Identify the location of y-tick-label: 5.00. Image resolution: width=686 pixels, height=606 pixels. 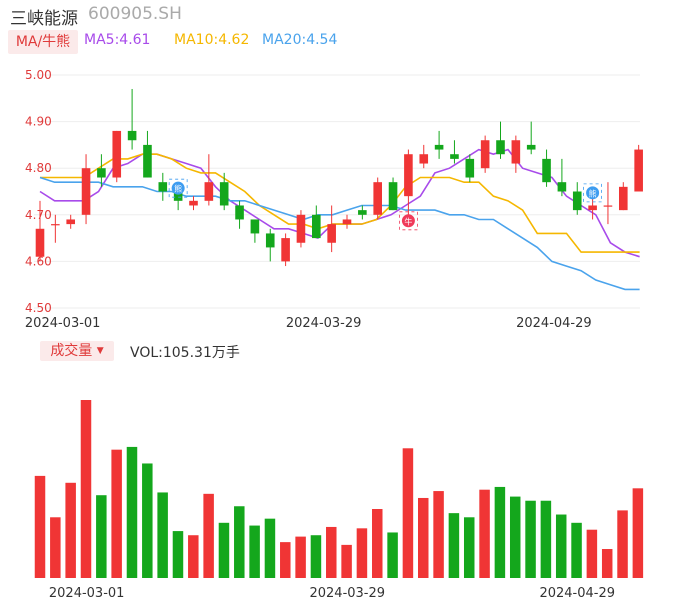
(38, 75).